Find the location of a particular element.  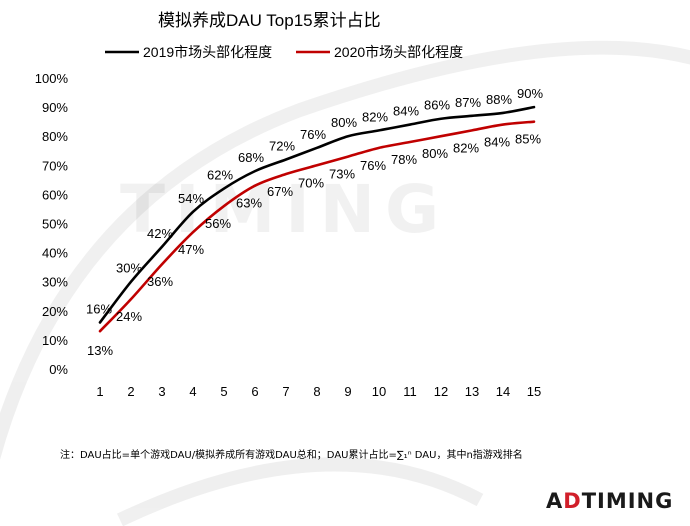

brand-prefix: A is located at coordinates (555, 501).